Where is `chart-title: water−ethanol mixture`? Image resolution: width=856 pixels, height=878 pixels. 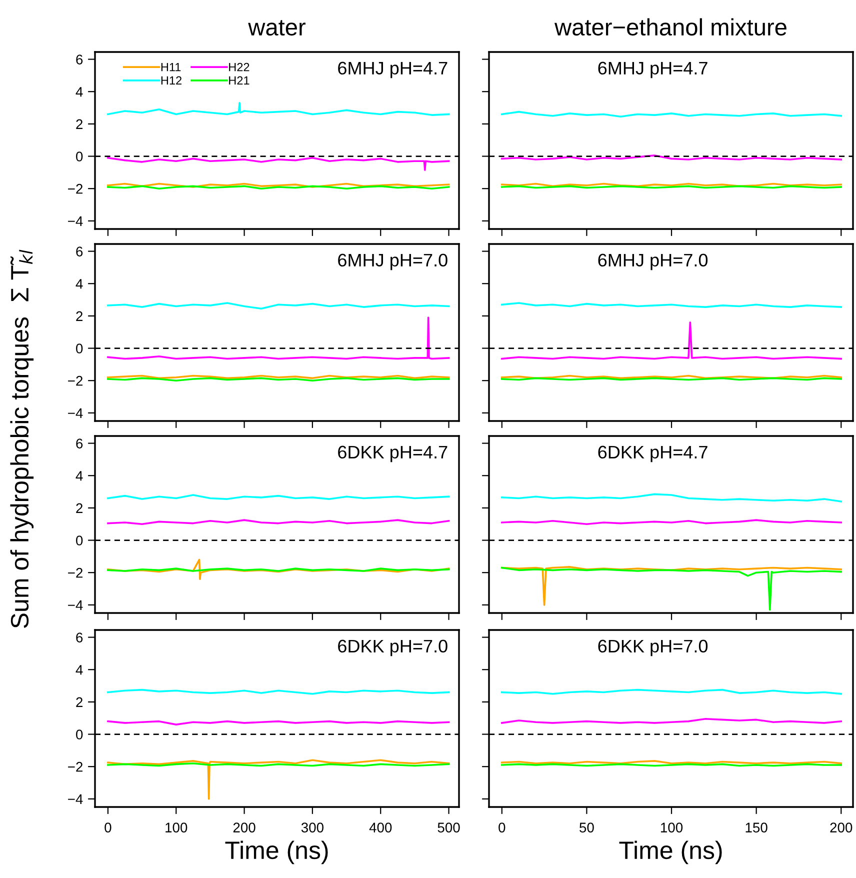
chart-title: water−ethanol mixture is located at coordinates (670, 27).